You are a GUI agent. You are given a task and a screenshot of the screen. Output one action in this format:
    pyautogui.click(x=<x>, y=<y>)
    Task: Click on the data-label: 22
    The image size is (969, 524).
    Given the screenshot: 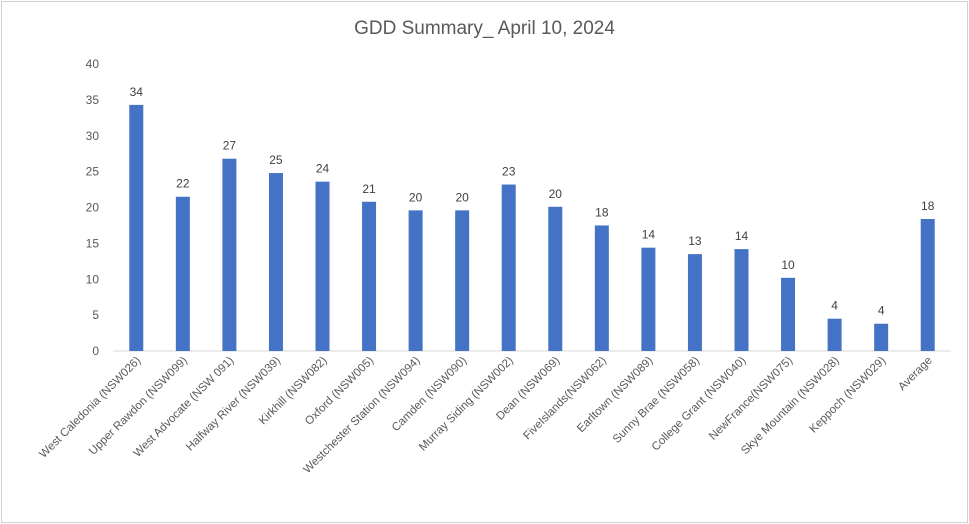 What is the action you would take?
    pyautogui.click(x=183, y=184)
    